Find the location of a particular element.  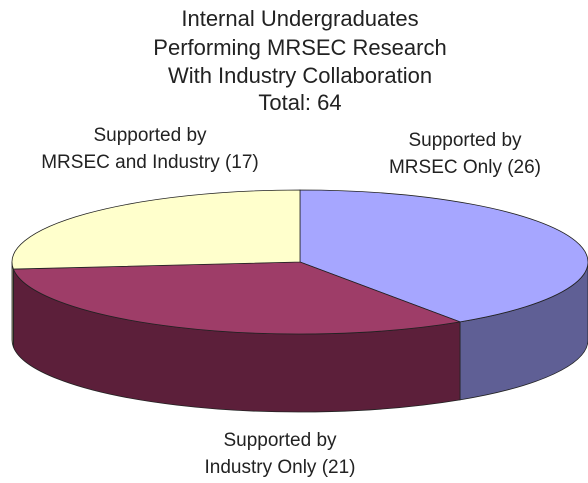

slice-side is located at coordinates (12, 304).